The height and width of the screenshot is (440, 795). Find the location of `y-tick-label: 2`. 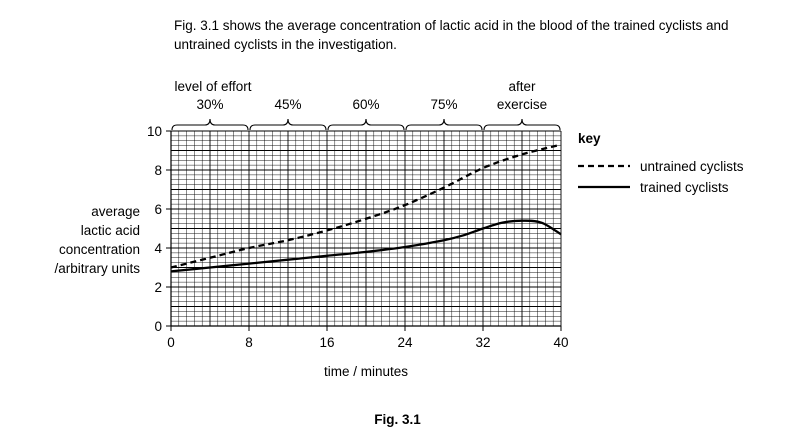

y-tick-label: 2 is located at coordinates (158, 287).